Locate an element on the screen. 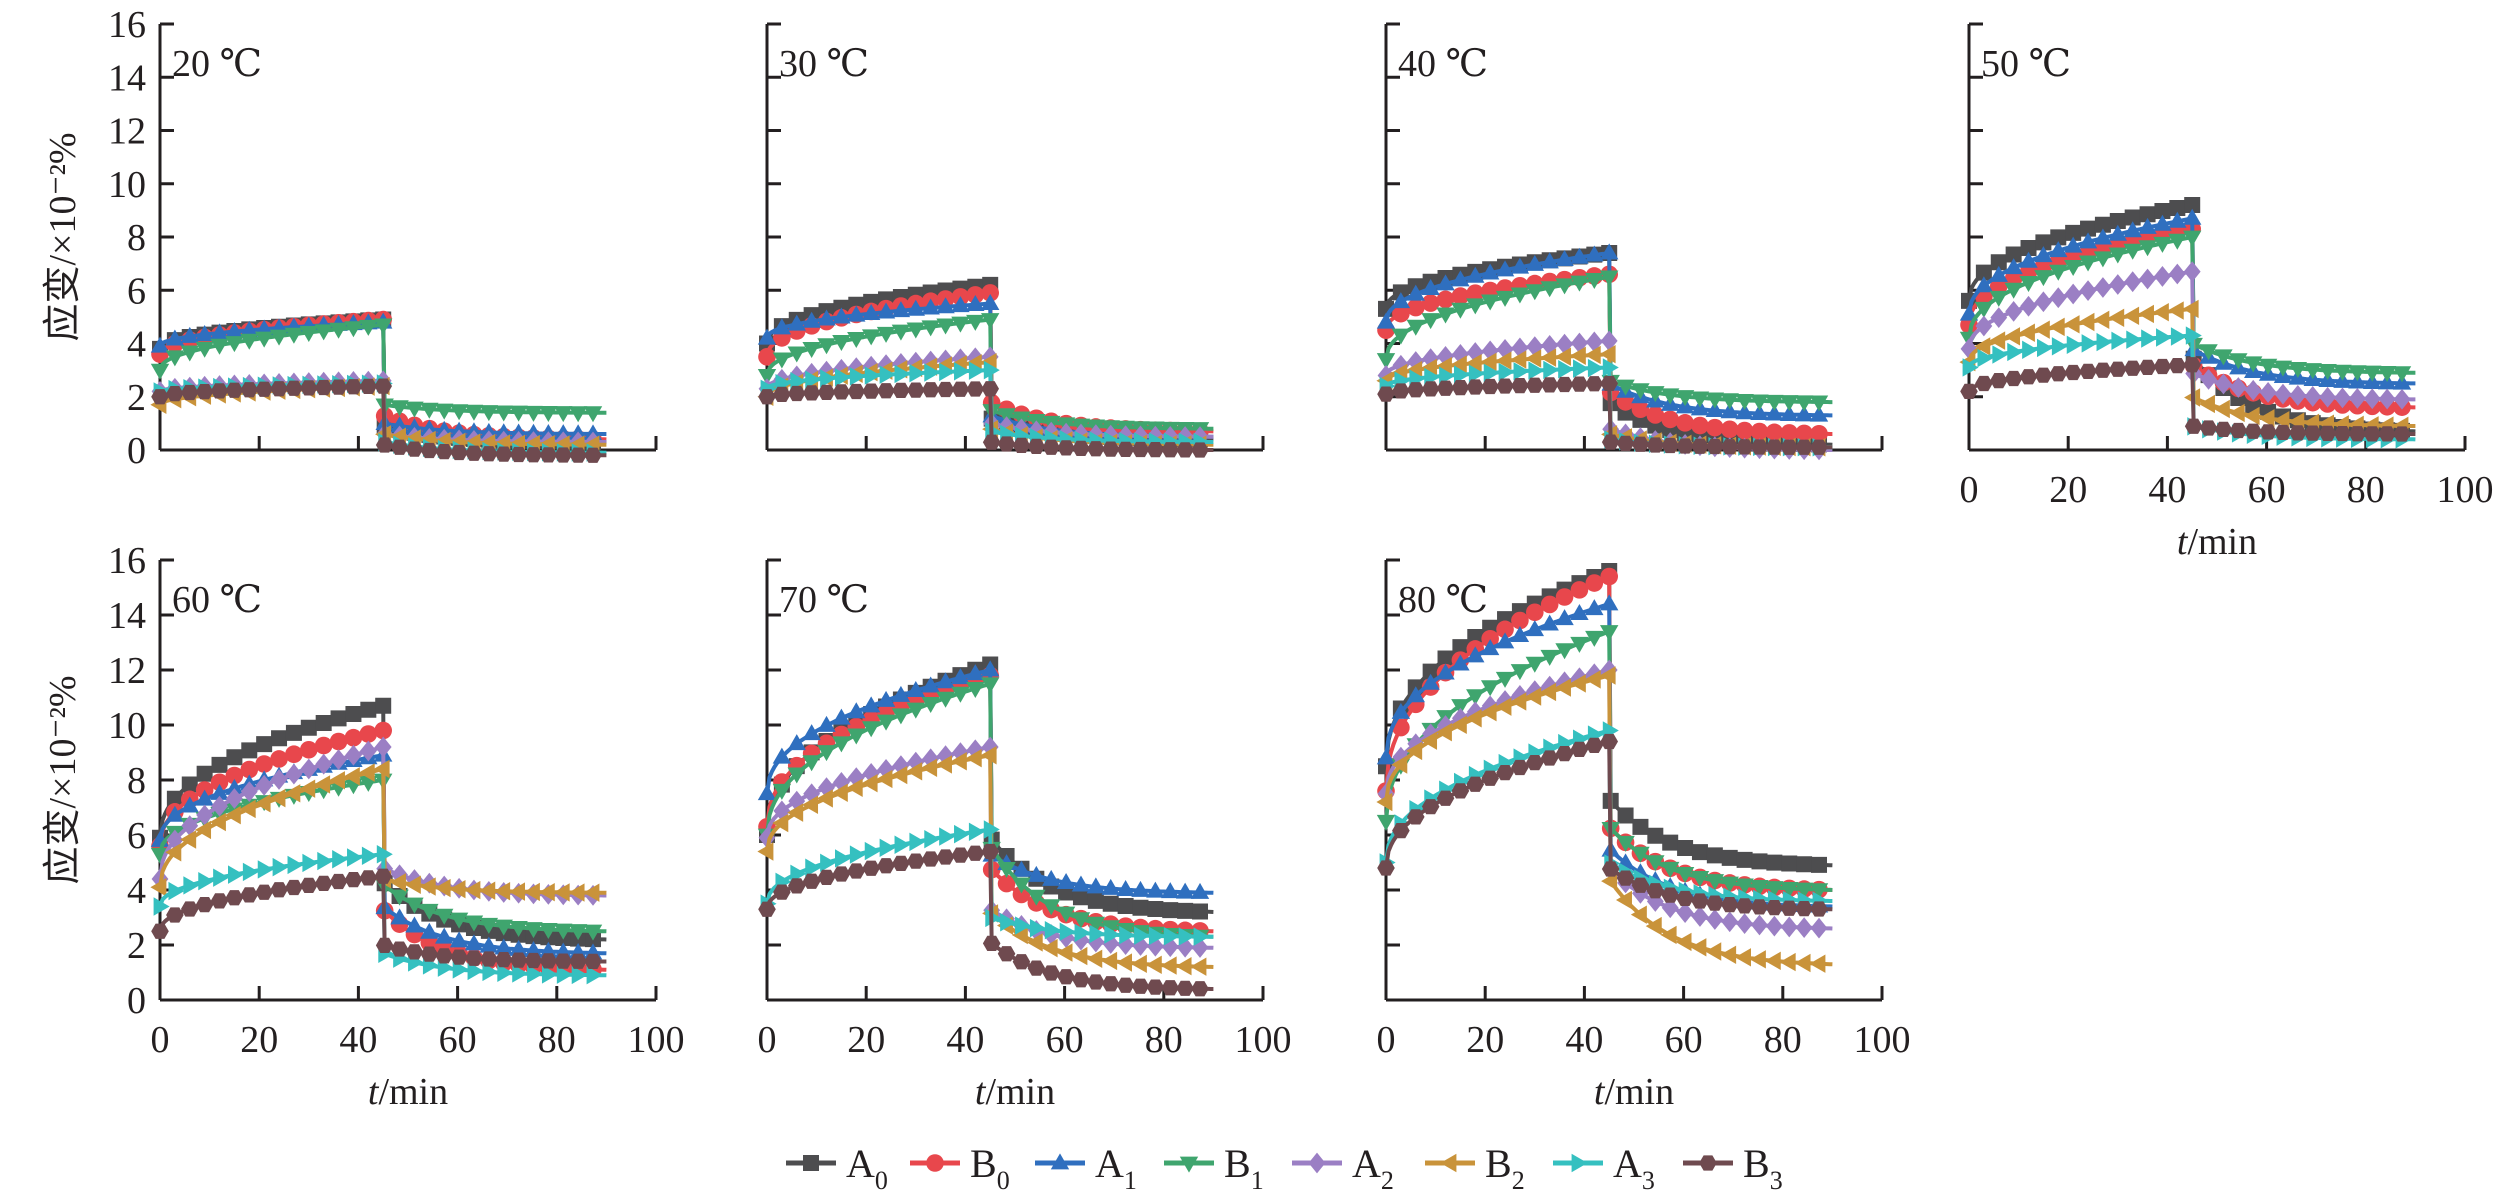  panel-50C: 0 20 40 60 80 100 t/min 50 ℃ is located at coordinates (2226, 292).